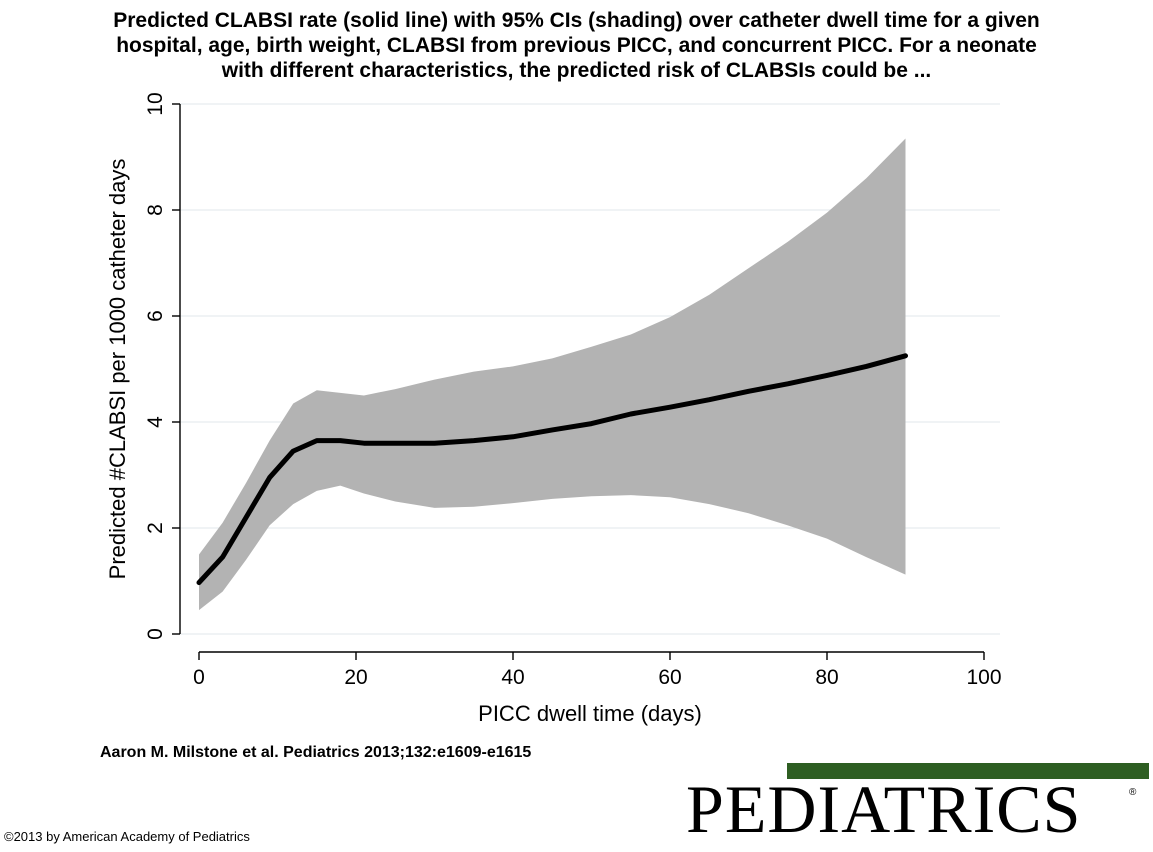 The height and width of the screenshot is (852, 1153). What do you see at coordinates (155, 634) in the screenshot?
I see `y-tick-label-0: 0` at bounding box center [155, 634].